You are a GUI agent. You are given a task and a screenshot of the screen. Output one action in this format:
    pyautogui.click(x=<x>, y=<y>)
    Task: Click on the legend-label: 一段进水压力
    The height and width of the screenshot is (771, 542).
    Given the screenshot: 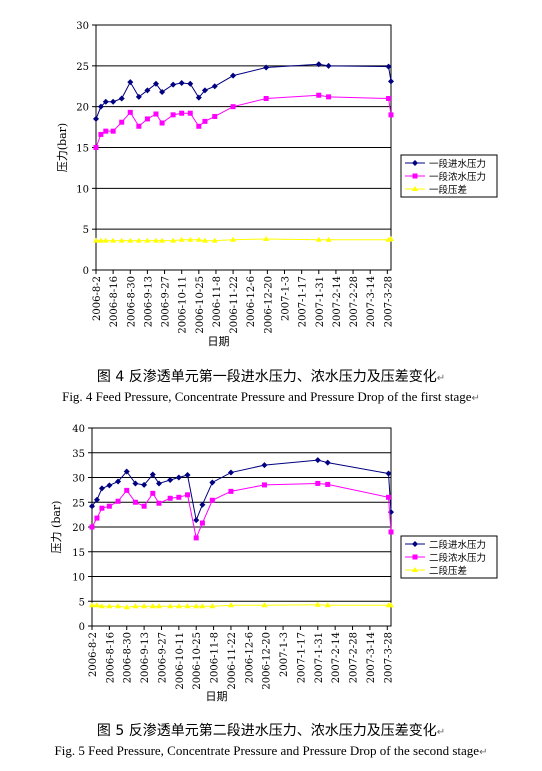 What is the action you would take?
    pyautogui.click(x=457, y=164)
    